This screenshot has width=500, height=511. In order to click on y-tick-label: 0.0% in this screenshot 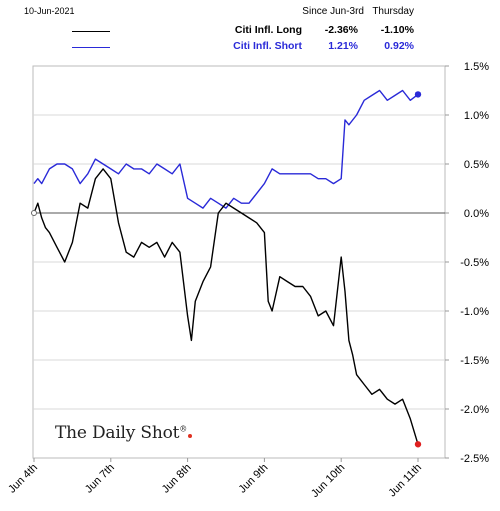, I will do `click(476, 214)`.